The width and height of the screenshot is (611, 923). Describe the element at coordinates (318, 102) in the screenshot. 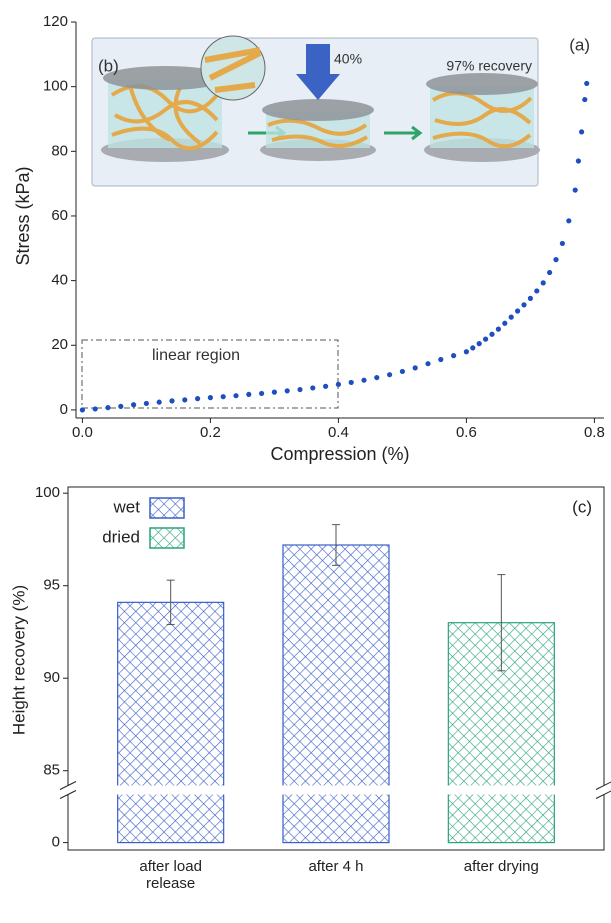

I see `sample-compressed` at that location.